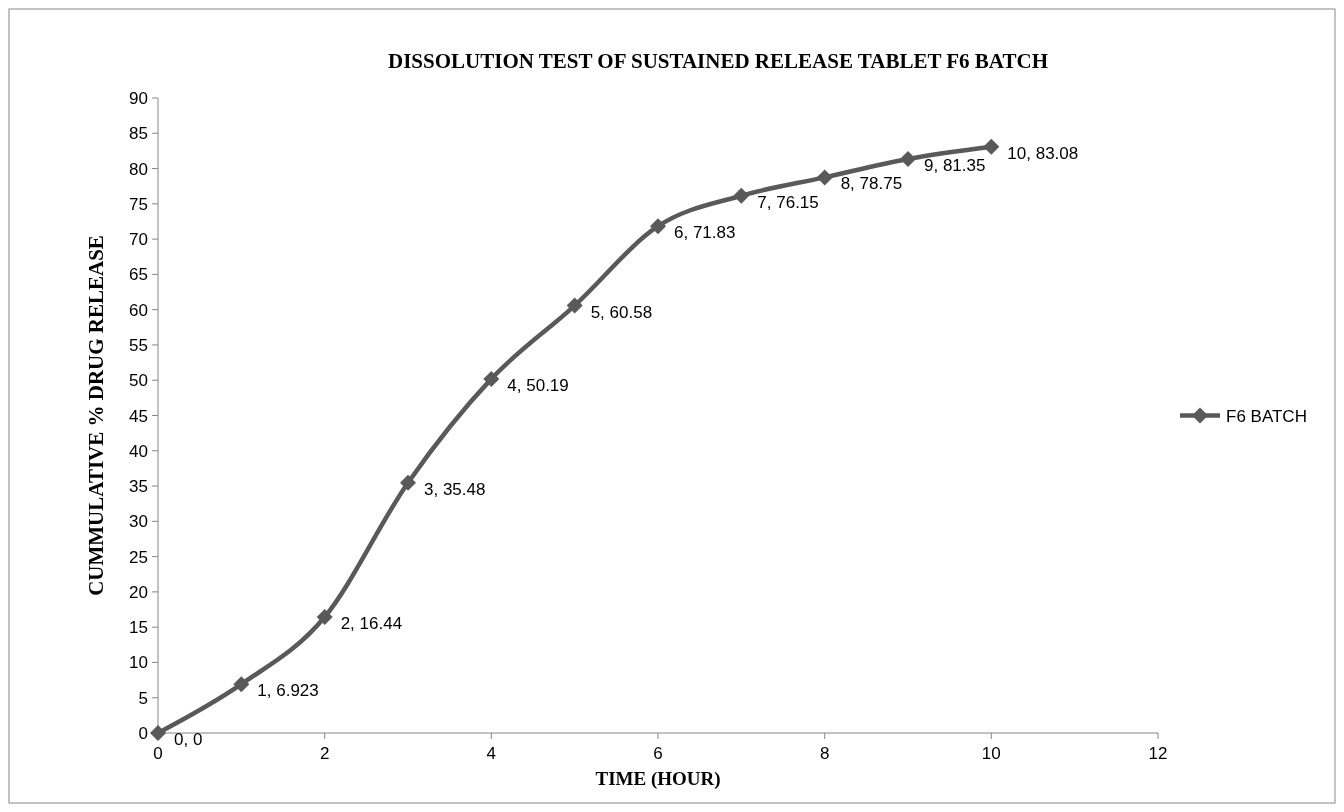 The width and height of the screenshot is (1344, 812). Describe the element at coordinates (138, 134) in the screenshot. I see `y-tick-label: 85` at that location.